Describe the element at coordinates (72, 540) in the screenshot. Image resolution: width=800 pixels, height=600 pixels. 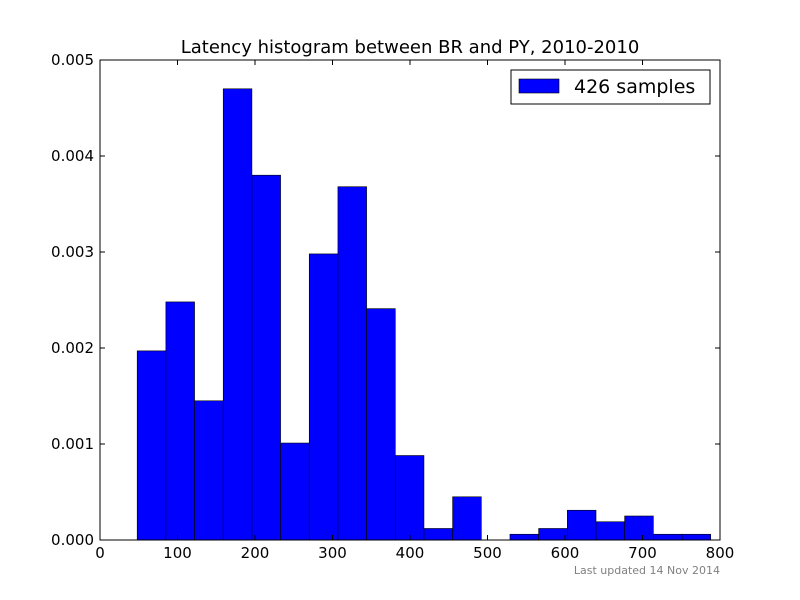
I see `y-tick-label: 0.000` at that location.